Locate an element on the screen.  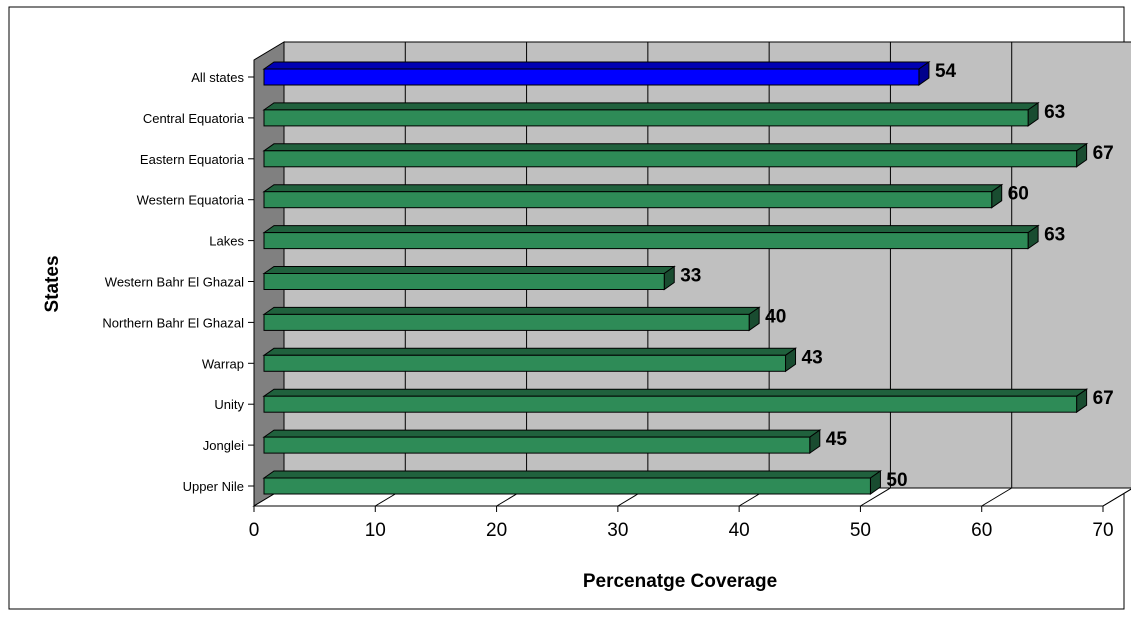
category-label: Western Bahr El Ghazal is located at coordinates (174, 282).